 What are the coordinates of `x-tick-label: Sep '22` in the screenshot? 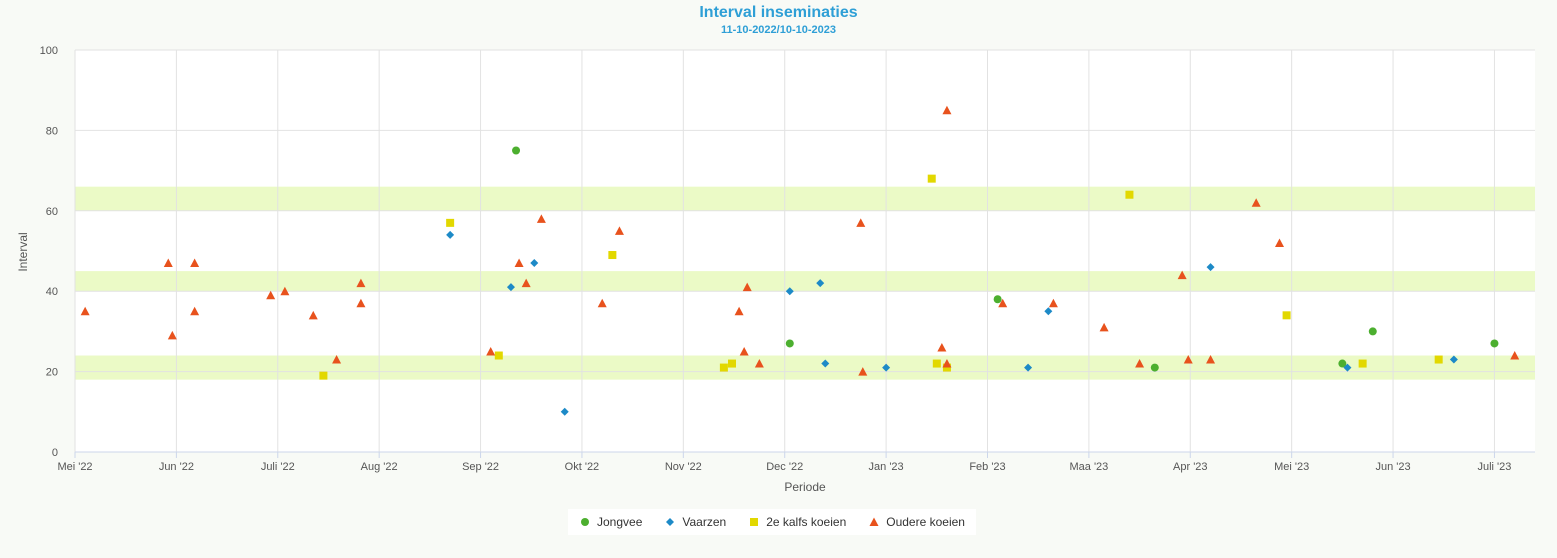 It's located at (480, 467).